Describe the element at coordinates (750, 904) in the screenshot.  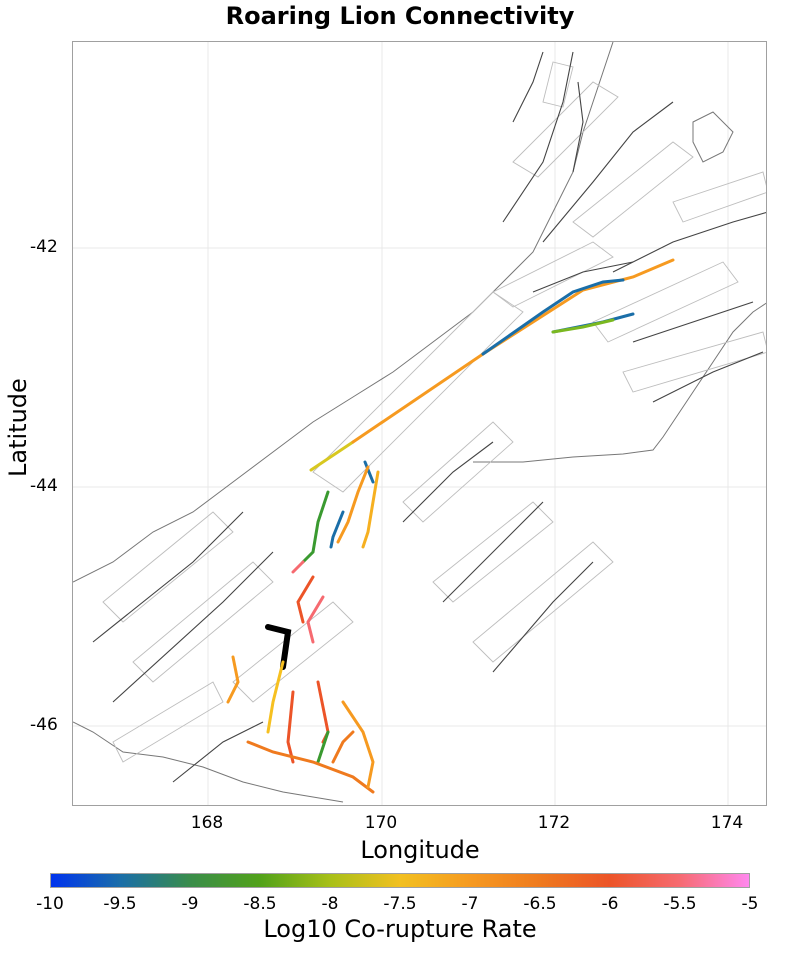
I see `colorbar-tick: -5` at that location.